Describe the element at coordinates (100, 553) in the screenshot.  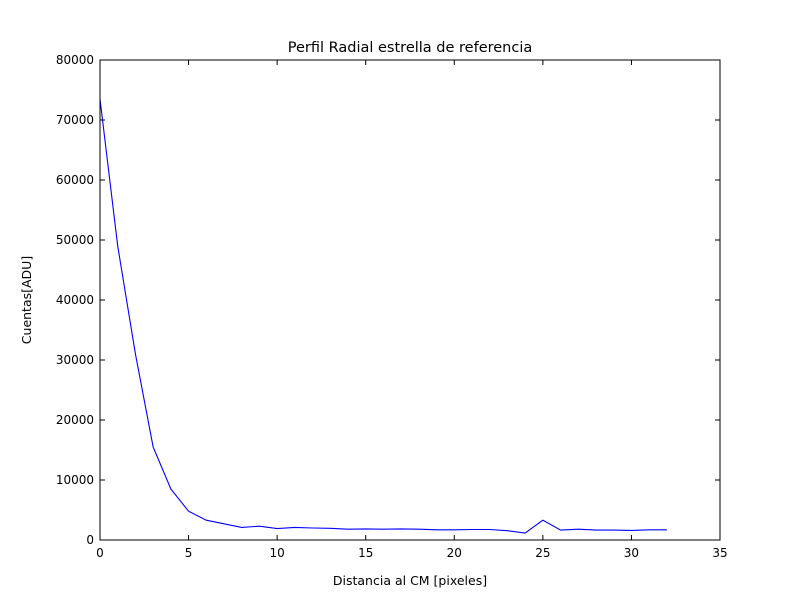
I see `x-tick-label: 0` at that location.